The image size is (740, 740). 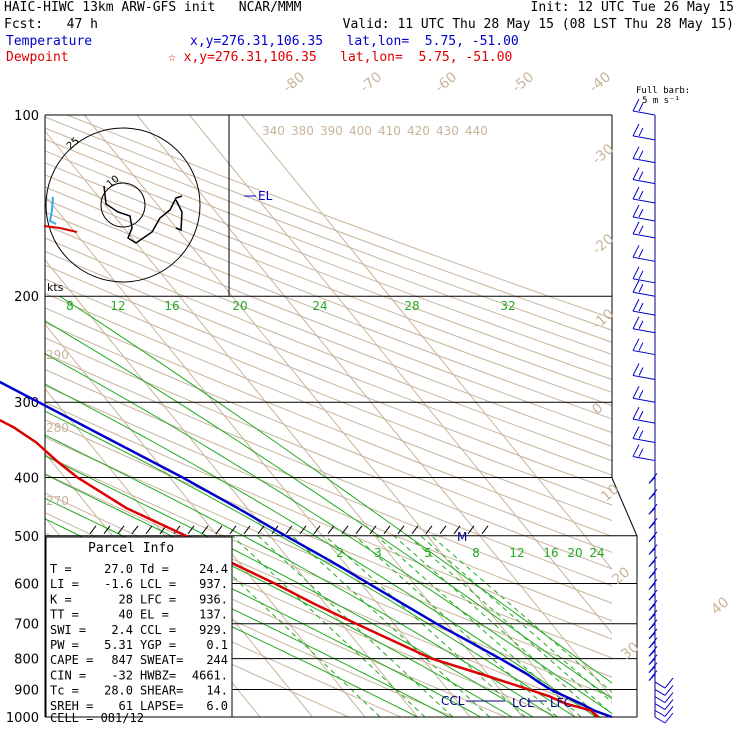 What do you see at coordinates (122, 660) in the screenshot?
I see `parcel-row-value: 847` at bounding box center [122, 660].